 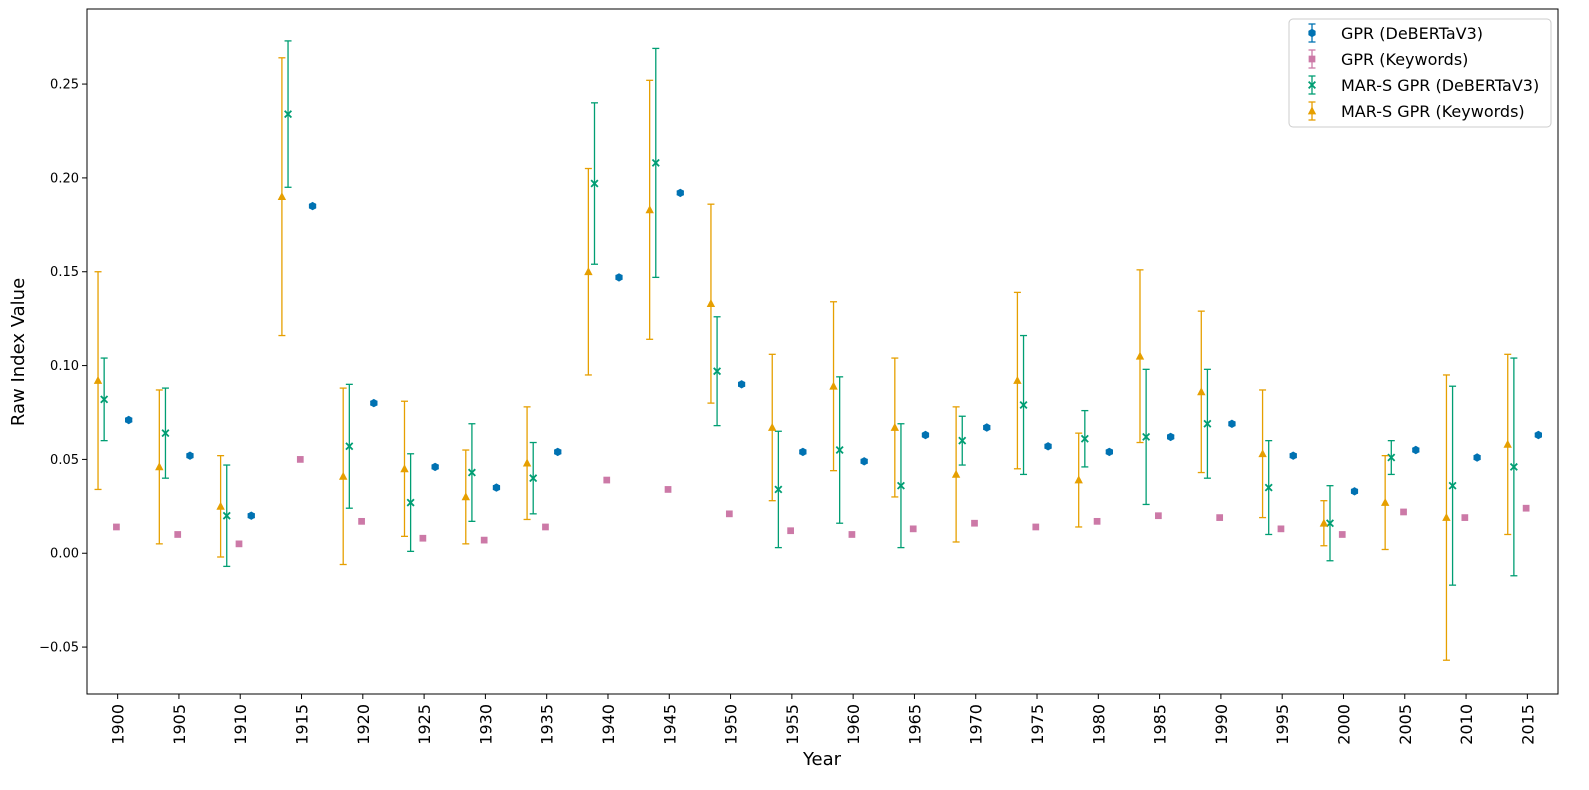 What do you see at coordinates (1404, 59) in the screenshot?
I see `legend-label: GPR (Keywords)` at bounding box center [1404, 59].